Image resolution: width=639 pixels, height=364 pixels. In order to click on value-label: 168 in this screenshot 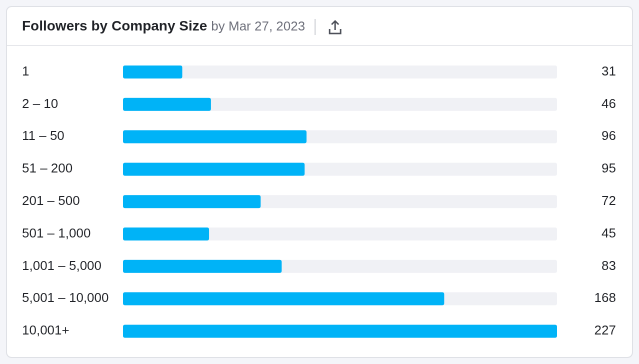, I will do `click(605, 297)`.